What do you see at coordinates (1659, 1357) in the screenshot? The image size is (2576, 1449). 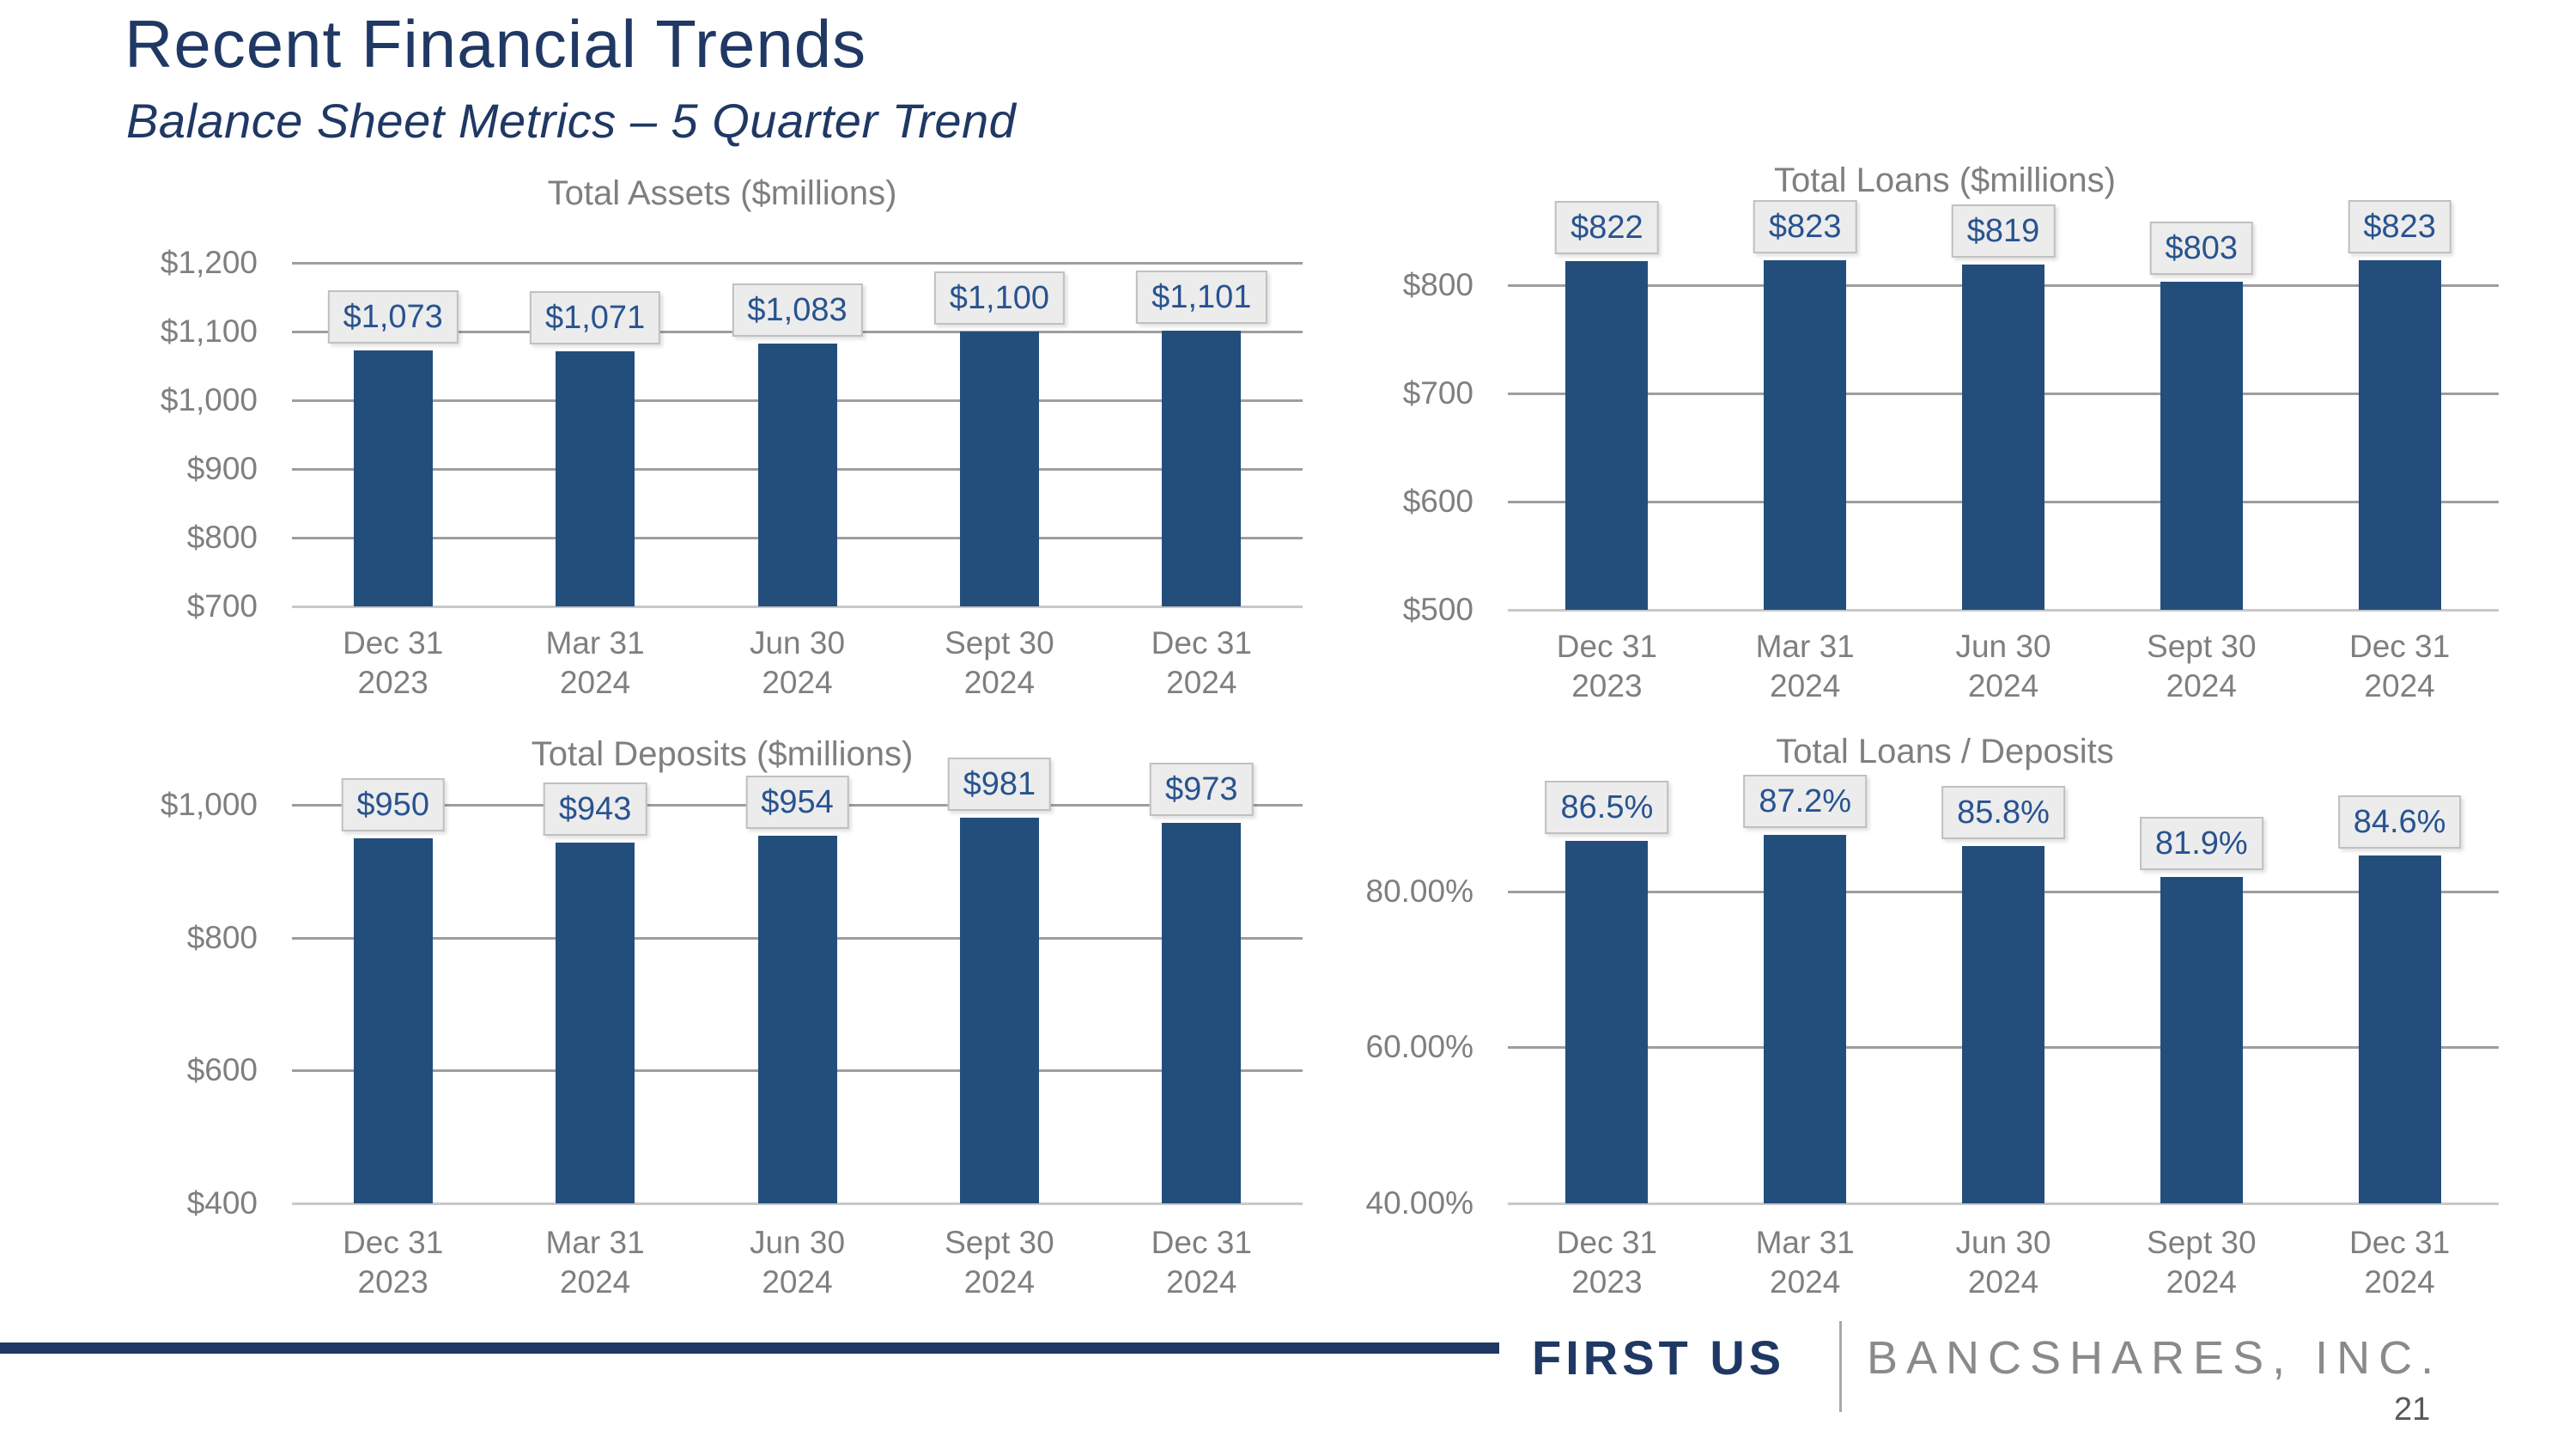 I see `brand-name-primary: FIRST US` at bounding box center [1659, 1357].